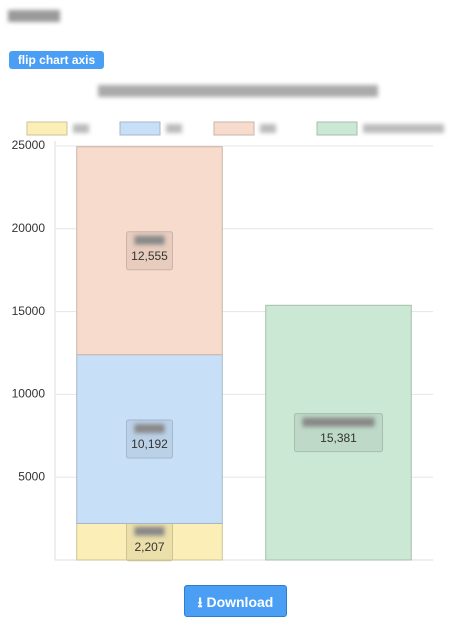  I want to click on data-label: 10,192, so click(149, 444).